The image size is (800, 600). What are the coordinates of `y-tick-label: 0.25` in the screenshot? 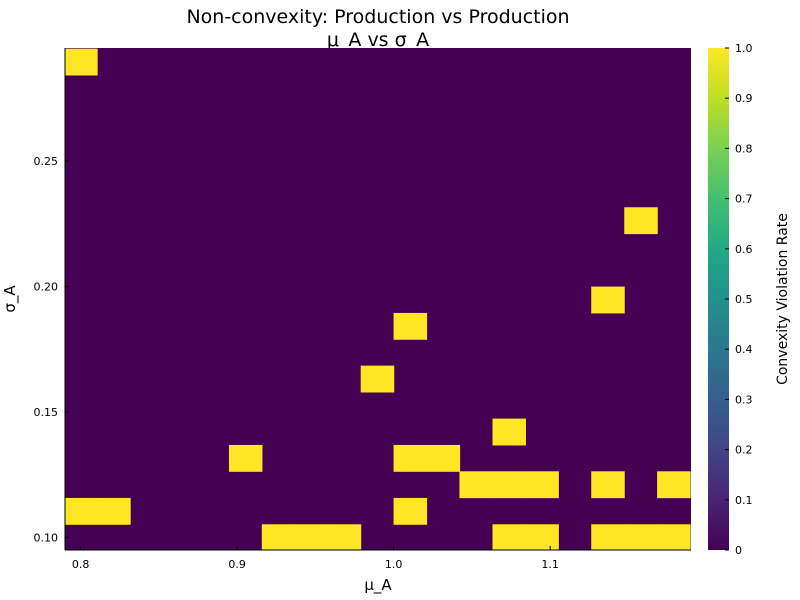 It's located at (46, 161).